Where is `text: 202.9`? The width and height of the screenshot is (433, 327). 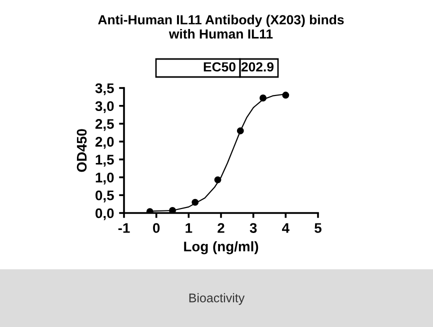 text: 202.9 is located at coordinates (257, 67).